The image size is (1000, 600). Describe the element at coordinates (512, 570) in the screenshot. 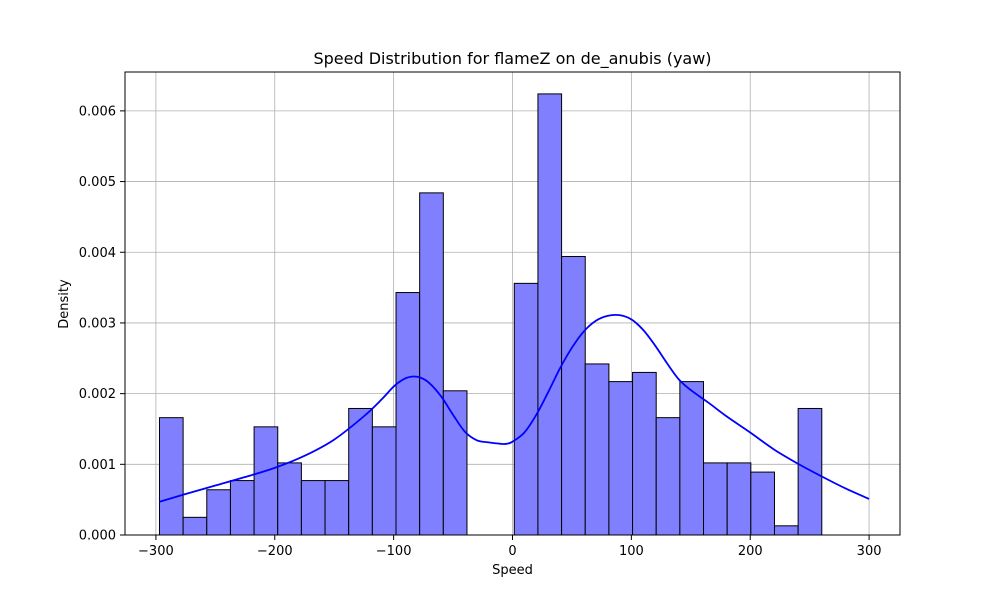

I see `x-axis-label: Speed` at that location.